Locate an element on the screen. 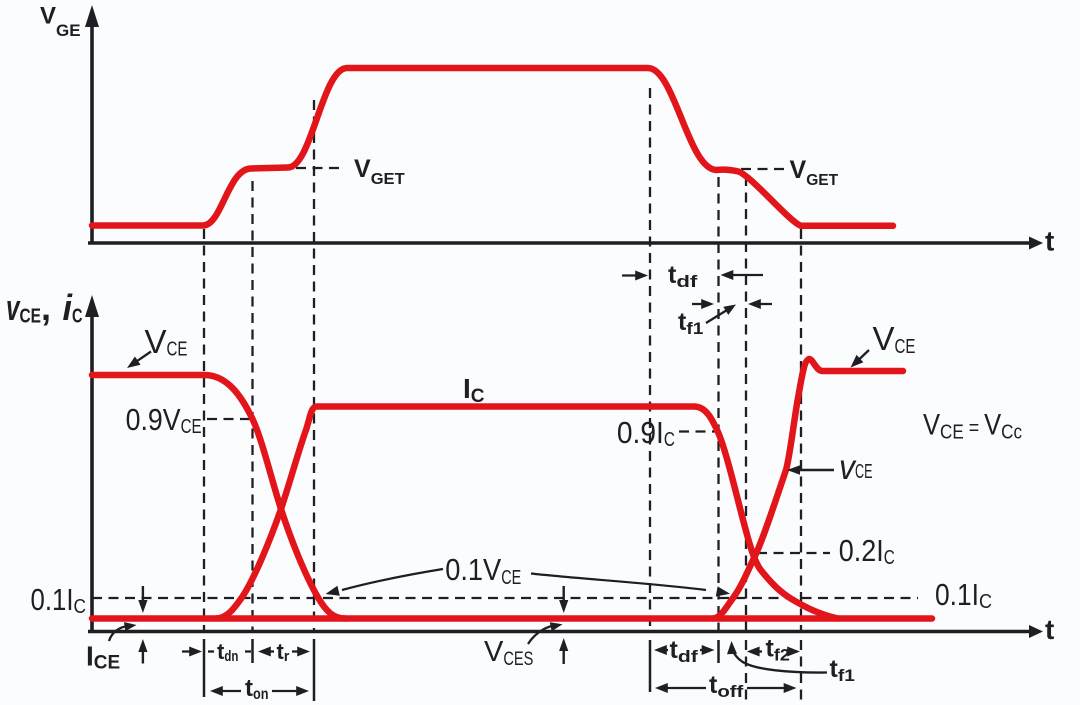  svg-text: vCE, is located at coordinates (28, 307).